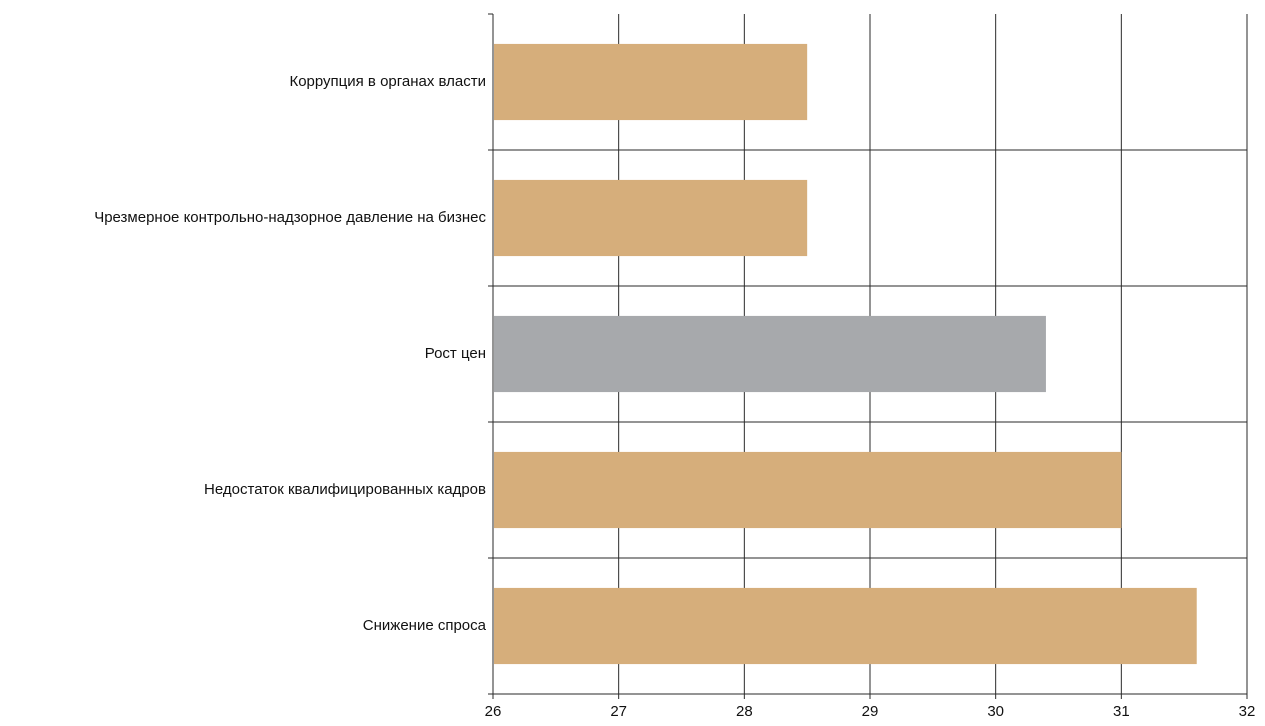 This screenshot has height=726, width=1265. I want to click on x-tick-label: 31, so click(1121, 711).